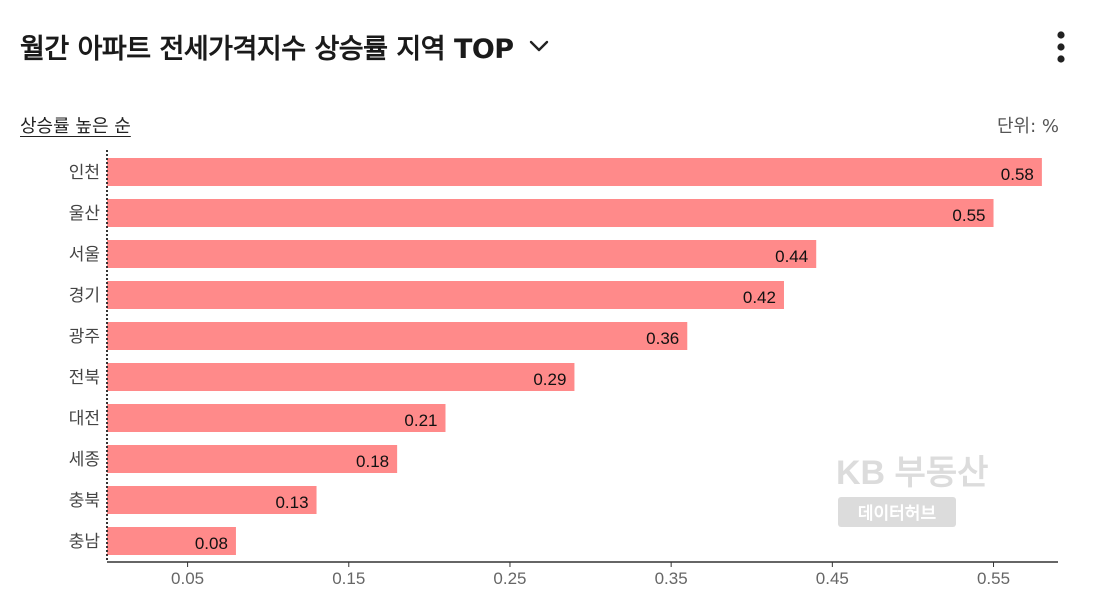 This screenshot has width=1107, height=604. I want to click on bar-value-label: 0.08, so click(211, 543).